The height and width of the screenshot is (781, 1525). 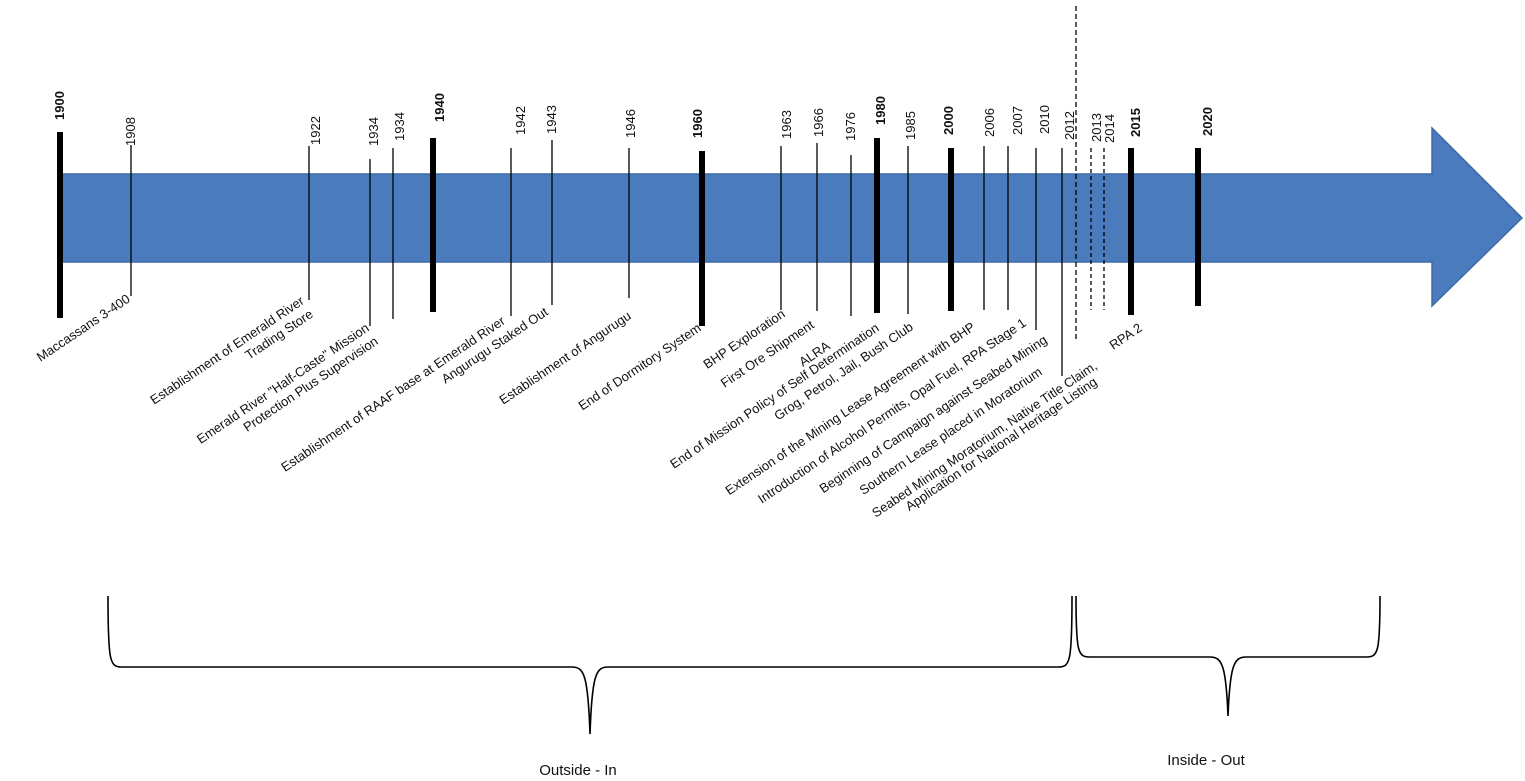 I want to click on year-label: 2014, so click(x=1109, y=128).